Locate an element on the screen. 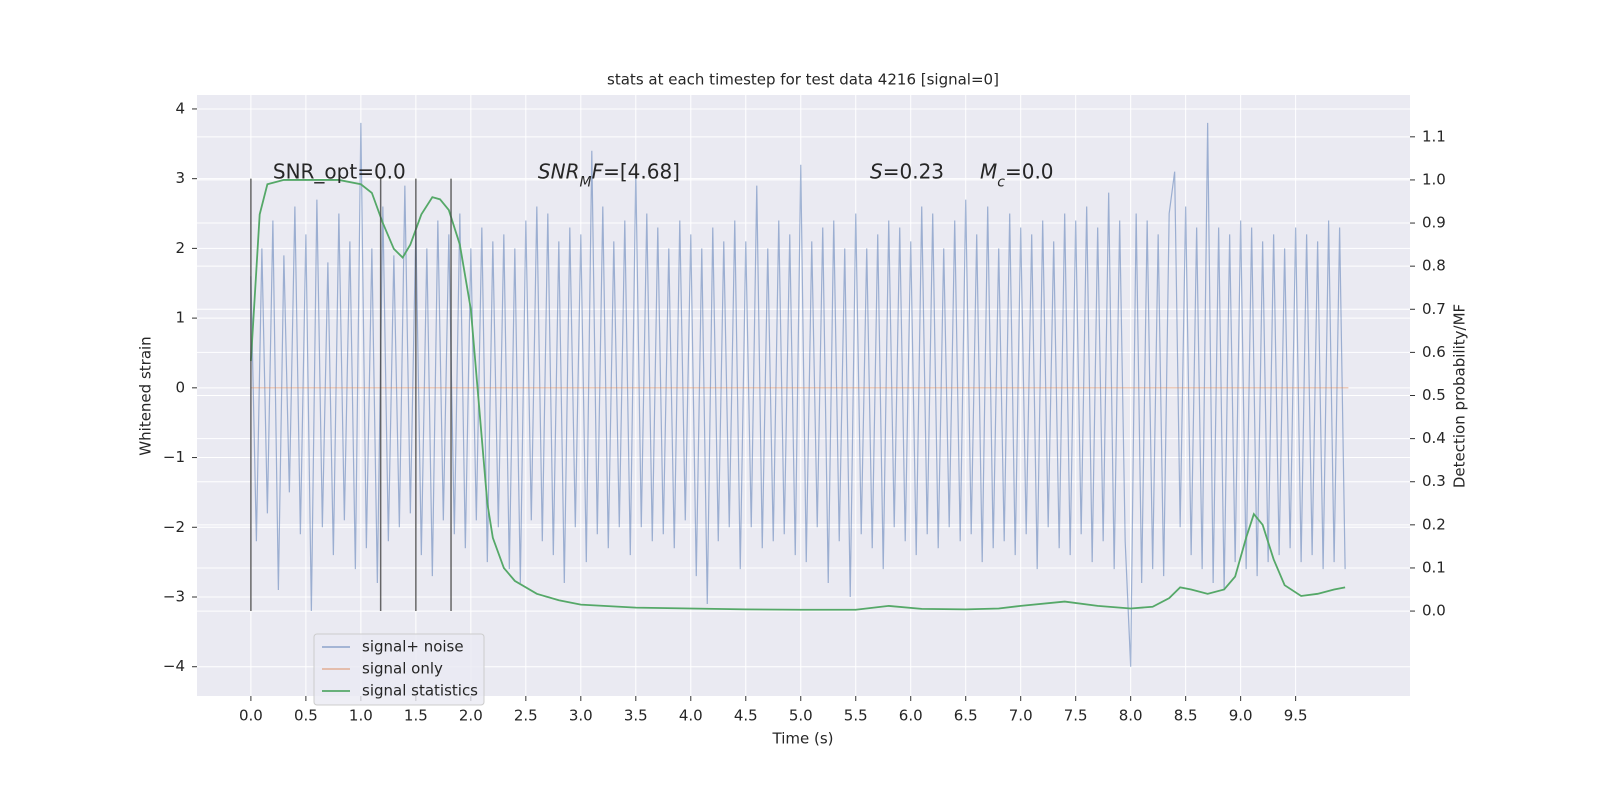 This screenshot has height=800, width=1600. x-tick-label: 6.5 is located at coordinates (966, 716).